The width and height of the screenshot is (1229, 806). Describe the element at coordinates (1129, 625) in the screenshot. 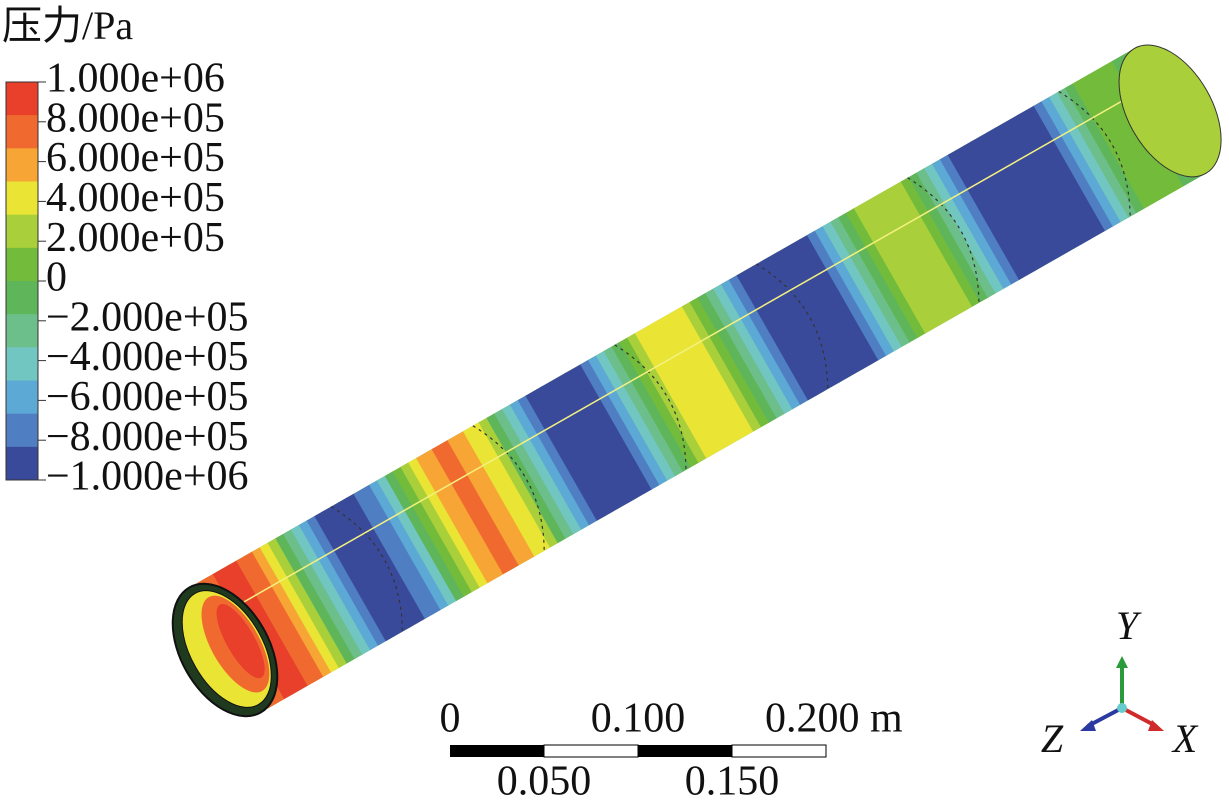

I see `axis-label: Y` at that location.